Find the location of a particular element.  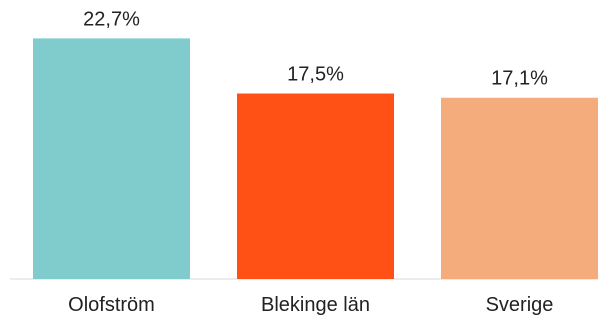

bar-blekinge-lan is located at coordinates (315, 186).